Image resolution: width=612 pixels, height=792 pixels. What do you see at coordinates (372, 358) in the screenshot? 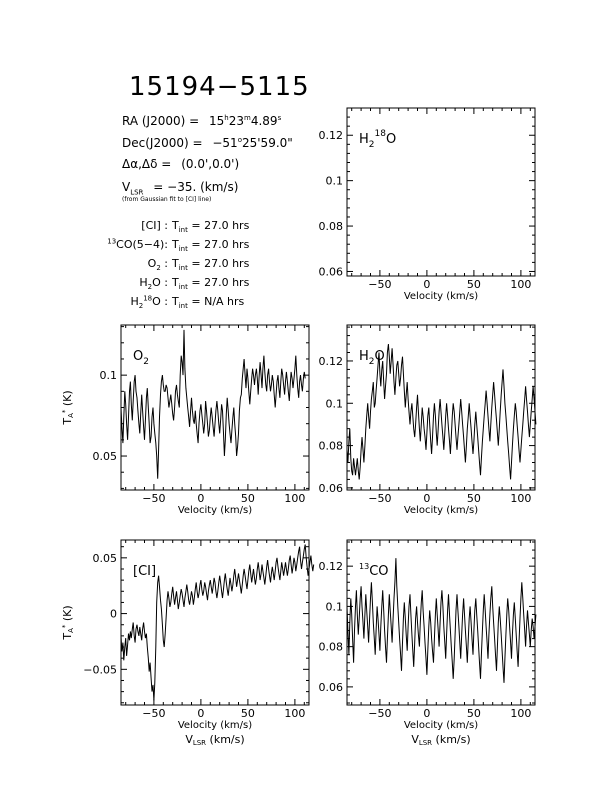
I see `panel-label-h2o: H2O` at bounding box center [372, 358].